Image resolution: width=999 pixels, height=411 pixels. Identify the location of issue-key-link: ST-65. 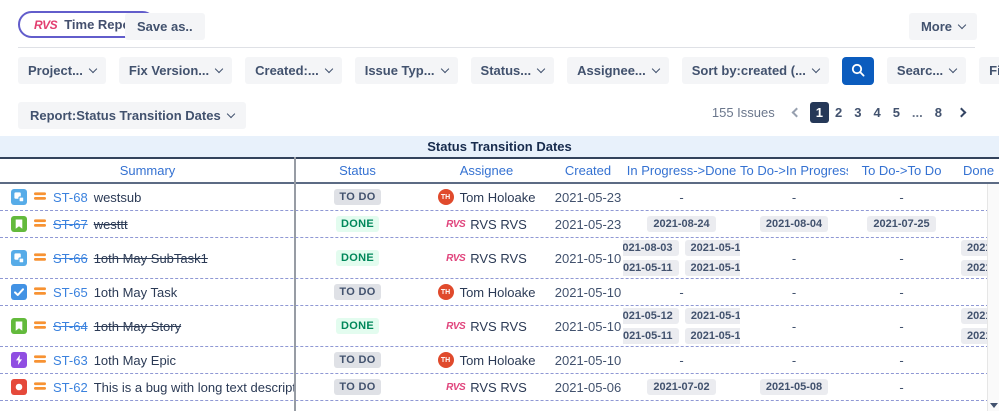
(70, 292).